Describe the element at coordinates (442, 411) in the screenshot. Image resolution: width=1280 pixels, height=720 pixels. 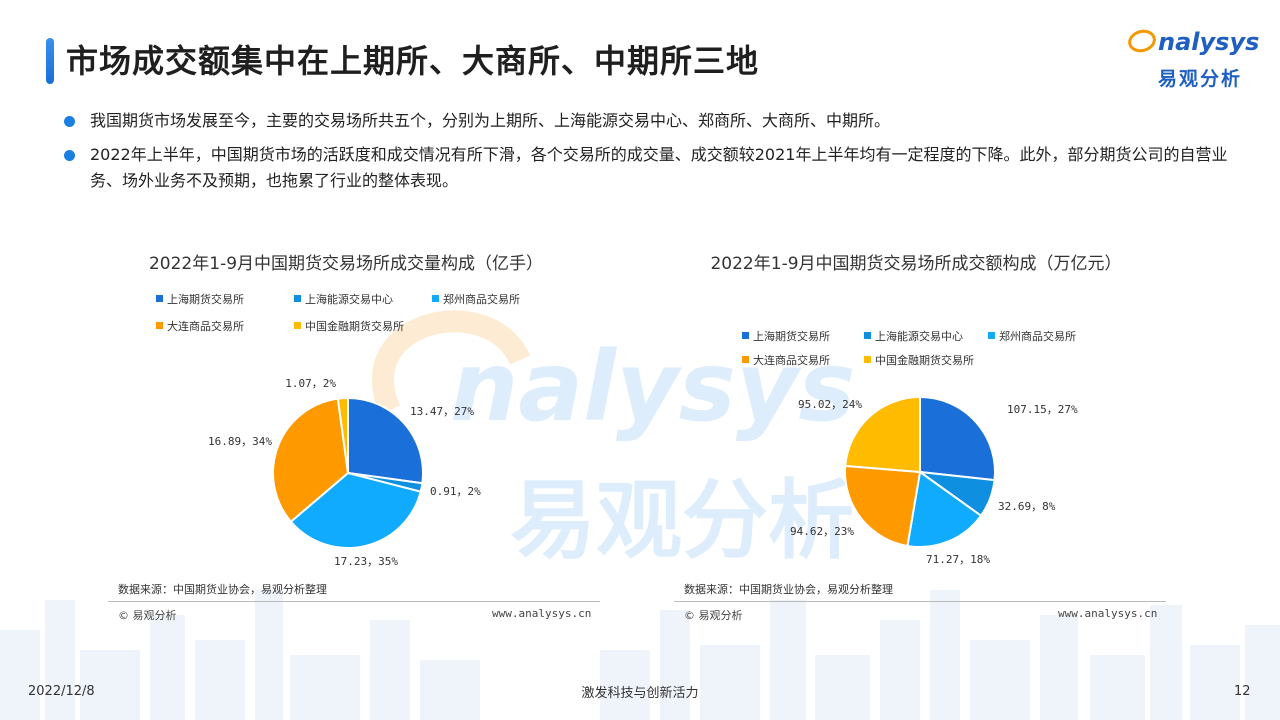
I see `pie-data-label: 13.47，27%` at that location.